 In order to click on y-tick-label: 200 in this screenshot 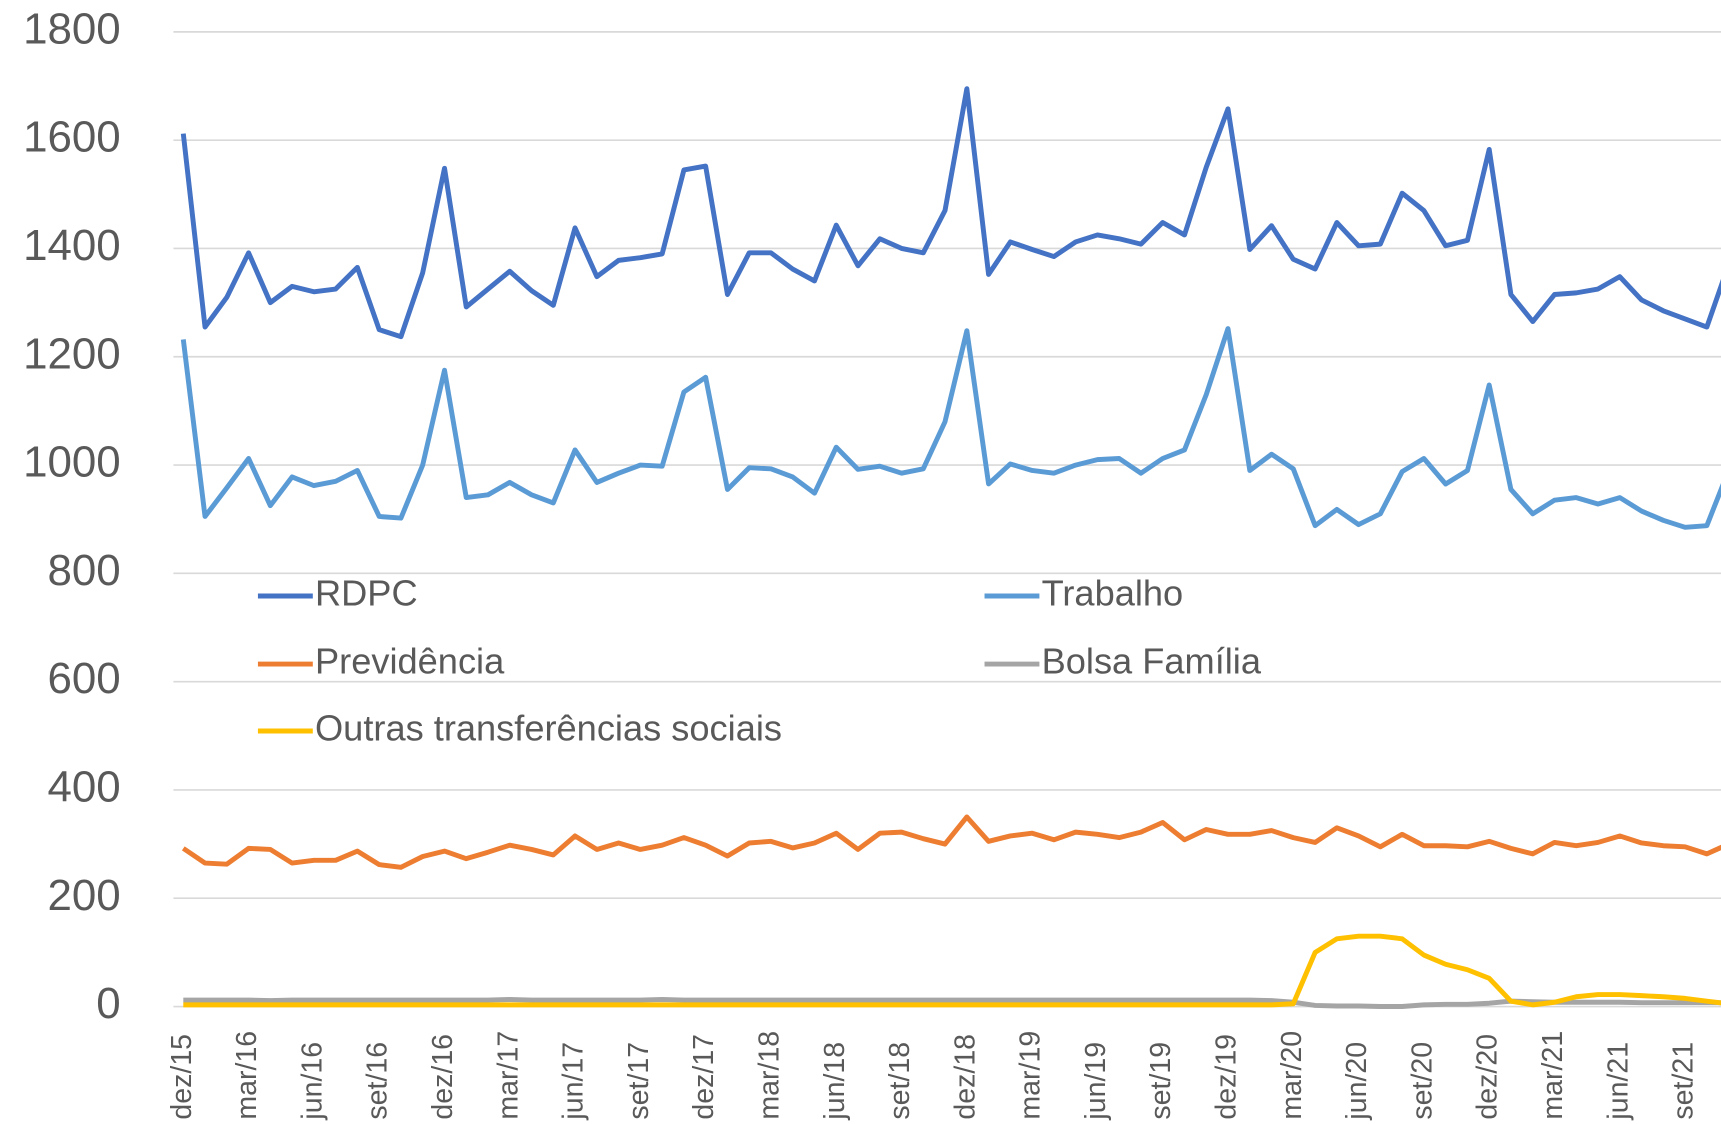, I will do `click(83, 895)`.